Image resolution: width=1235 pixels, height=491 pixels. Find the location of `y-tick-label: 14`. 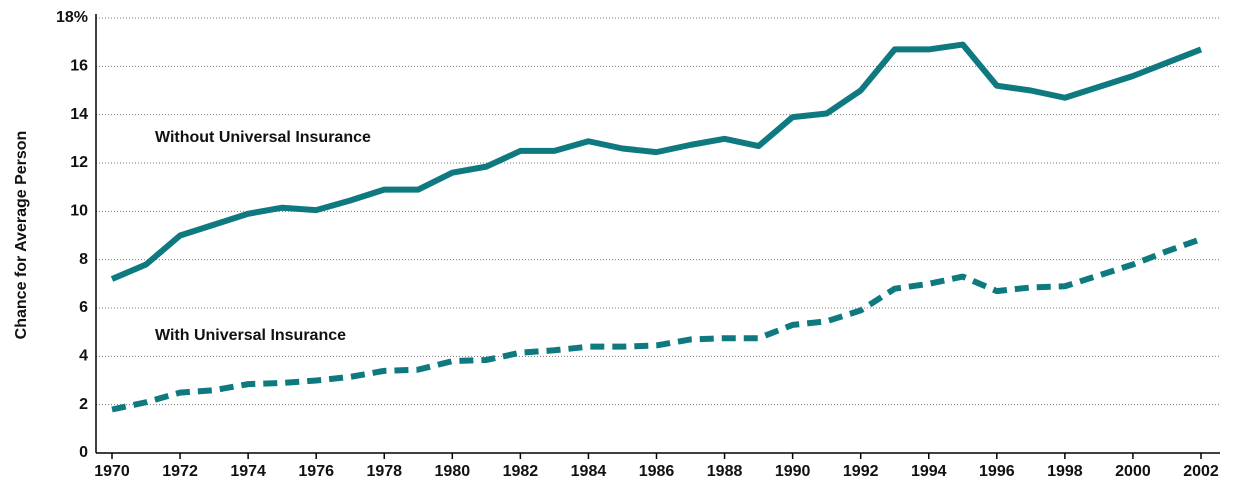

y-tick-label: 14 is located at coordinates (79, 114).